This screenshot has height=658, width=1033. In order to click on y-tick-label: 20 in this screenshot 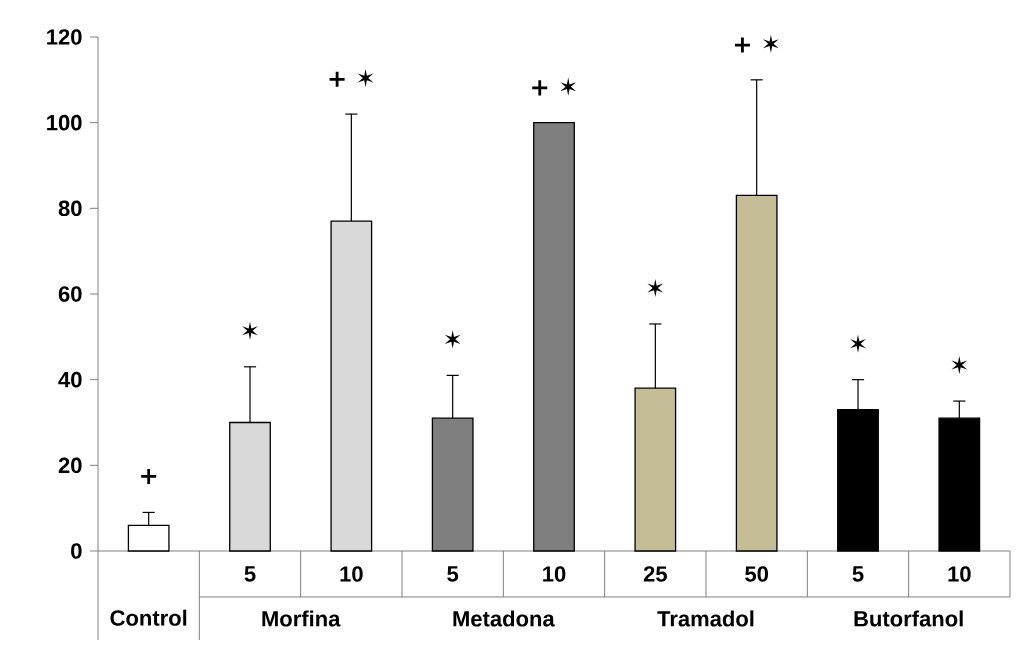, I will do `click(70, 465)`.